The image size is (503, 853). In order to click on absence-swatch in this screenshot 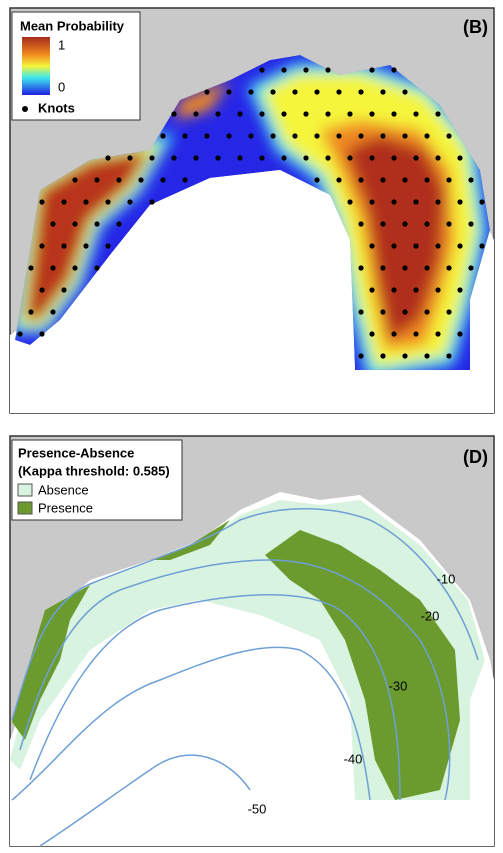, I will do `click(25, 490)`.